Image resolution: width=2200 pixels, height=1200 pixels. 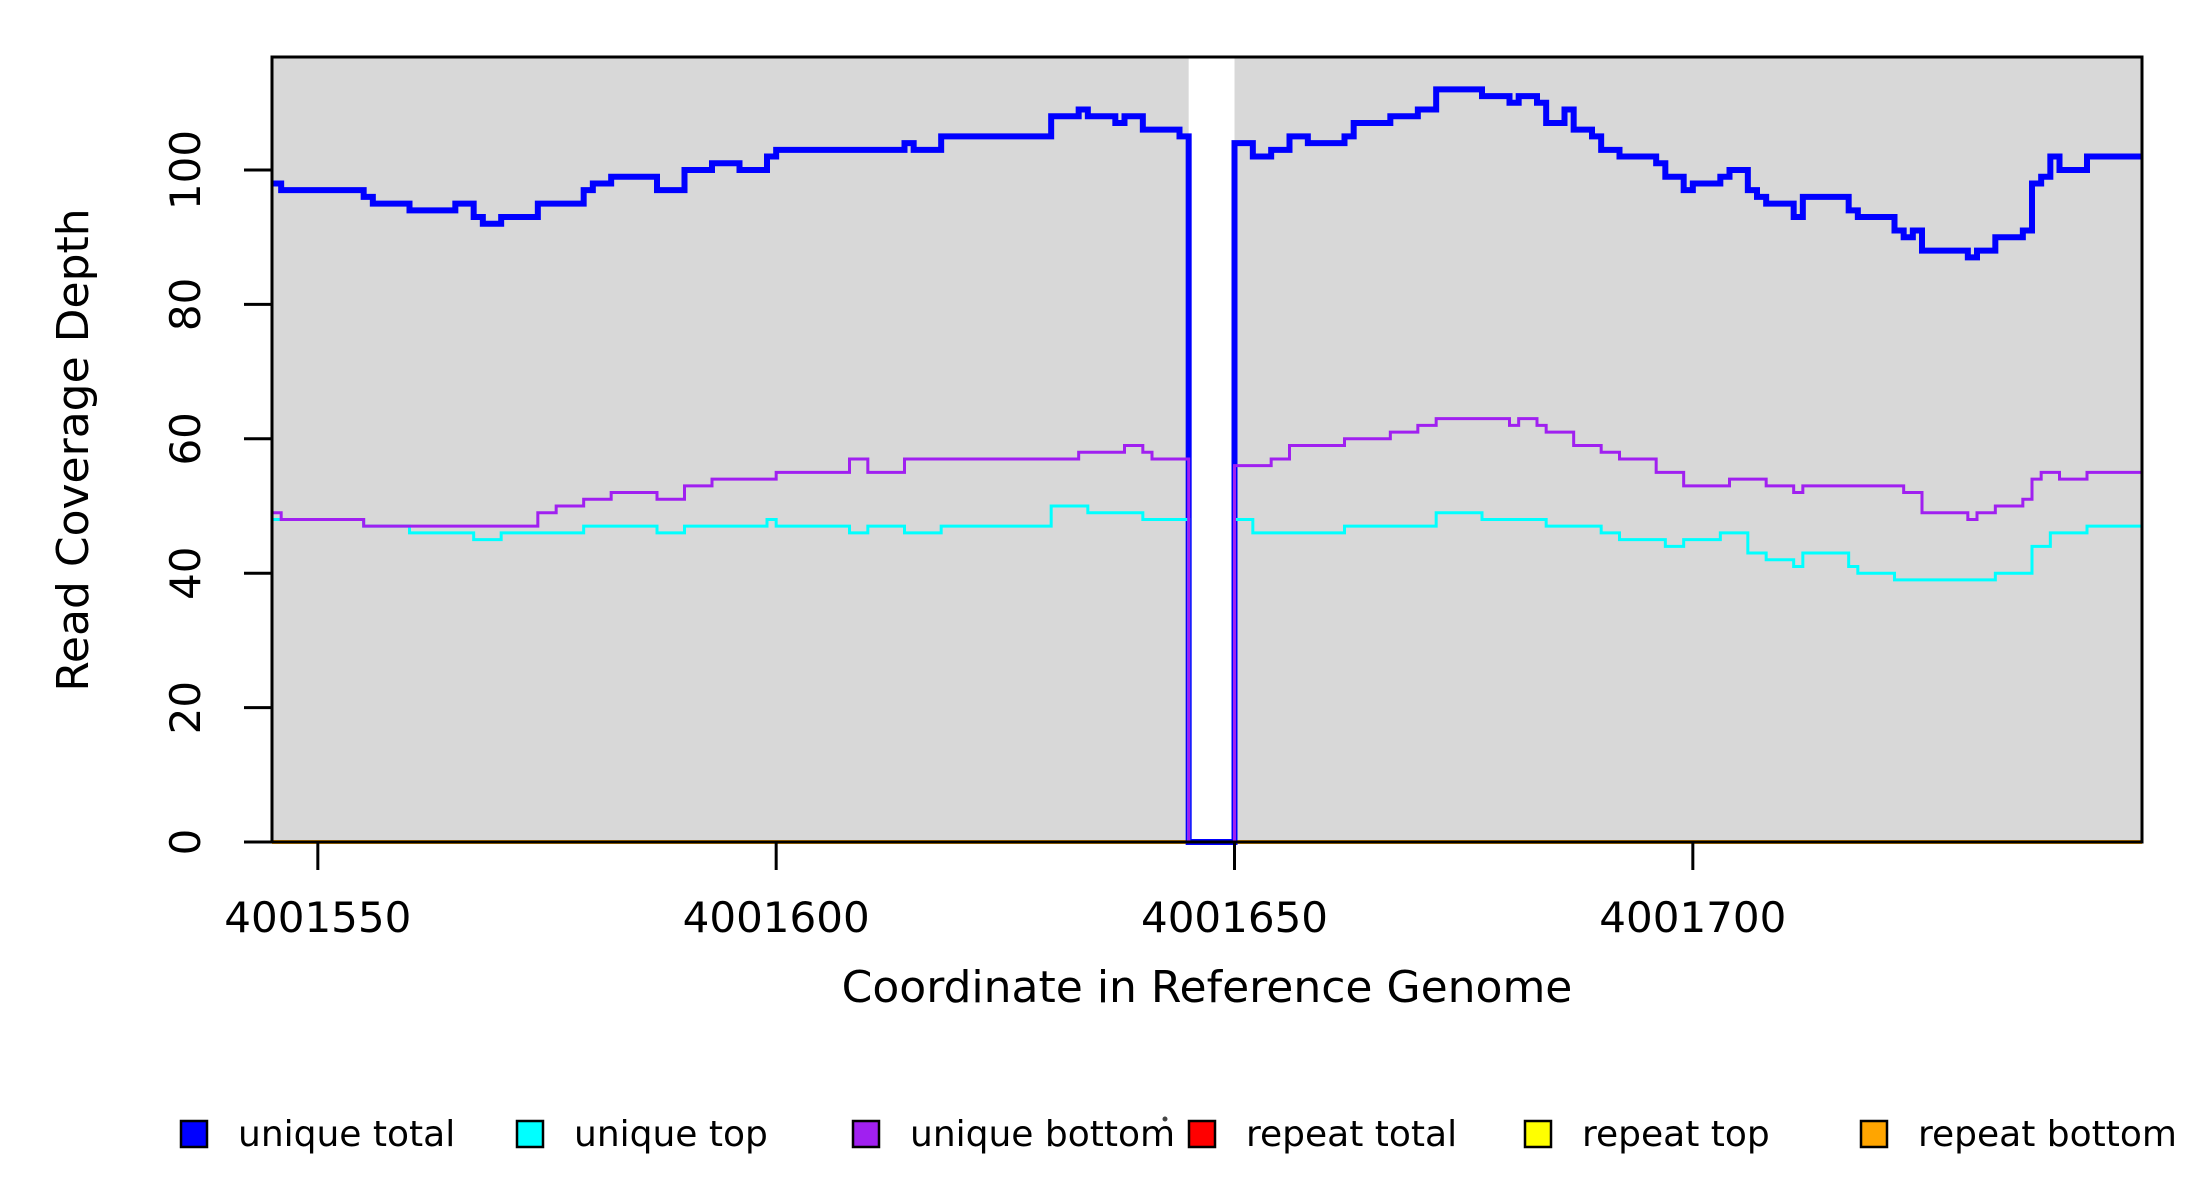 What do you see at coordinates (1874, 1134) in the screenshot?
I see `legend-swatch-repeat-bottom` at bounding box center [1874, 1134].